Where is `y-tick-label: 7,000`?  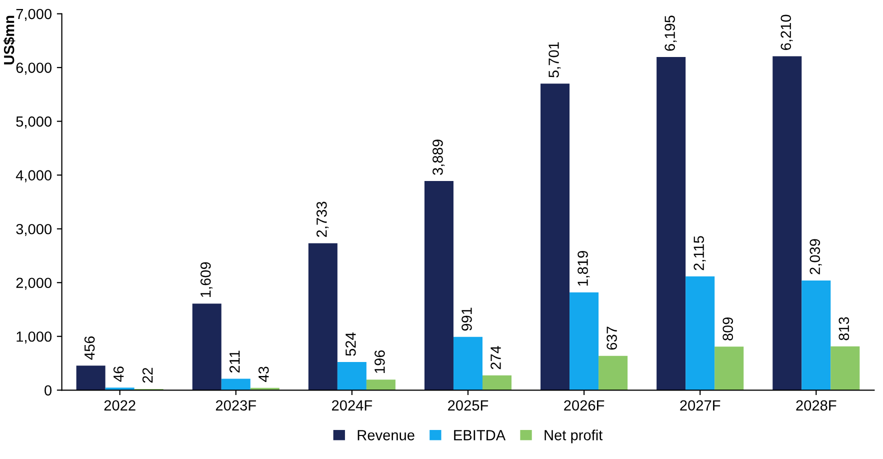
y-tick-label: 7,000 is located at coordinates (34, 14).